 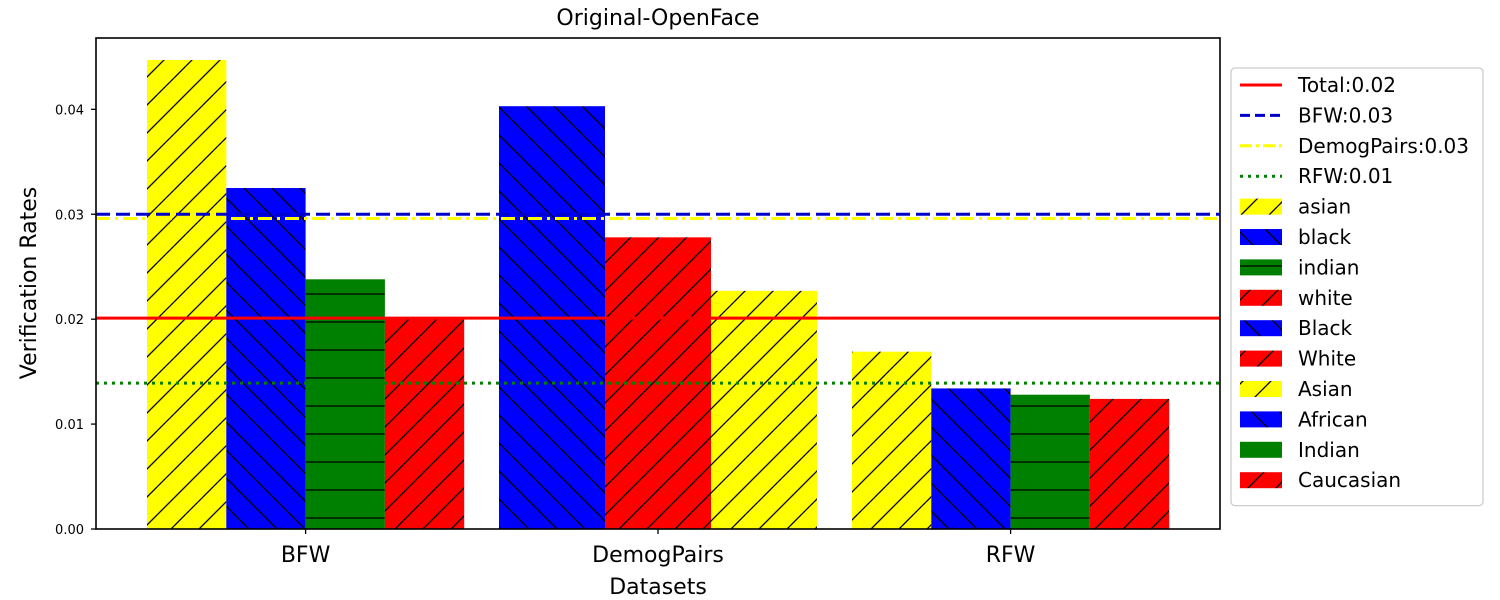 What do you see at coordinates (658, 555) in the screenshot?
I see `x-tick-label: DemogPairs` at bounding box center [658, 555].